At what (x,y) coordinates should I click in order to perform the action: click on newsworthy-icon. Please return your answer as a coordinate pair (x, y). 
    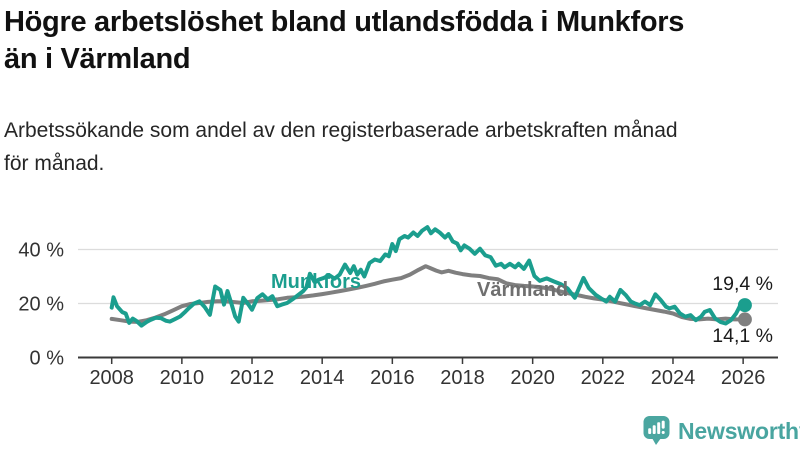
    Looking at the image, I should click on (656, 430).